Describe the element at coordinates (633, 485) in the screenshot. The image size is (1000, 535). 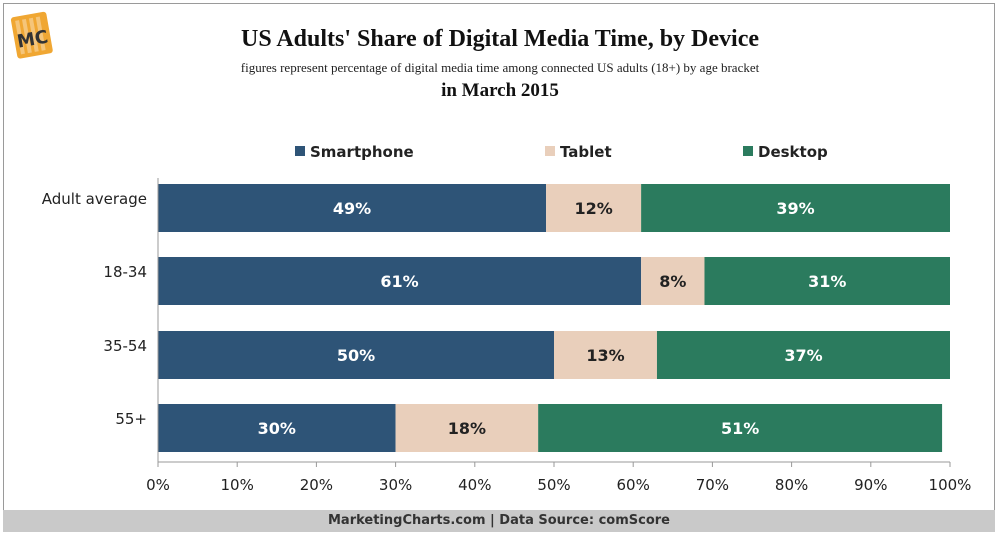
I see `x-tick-label: 60%` at that location.